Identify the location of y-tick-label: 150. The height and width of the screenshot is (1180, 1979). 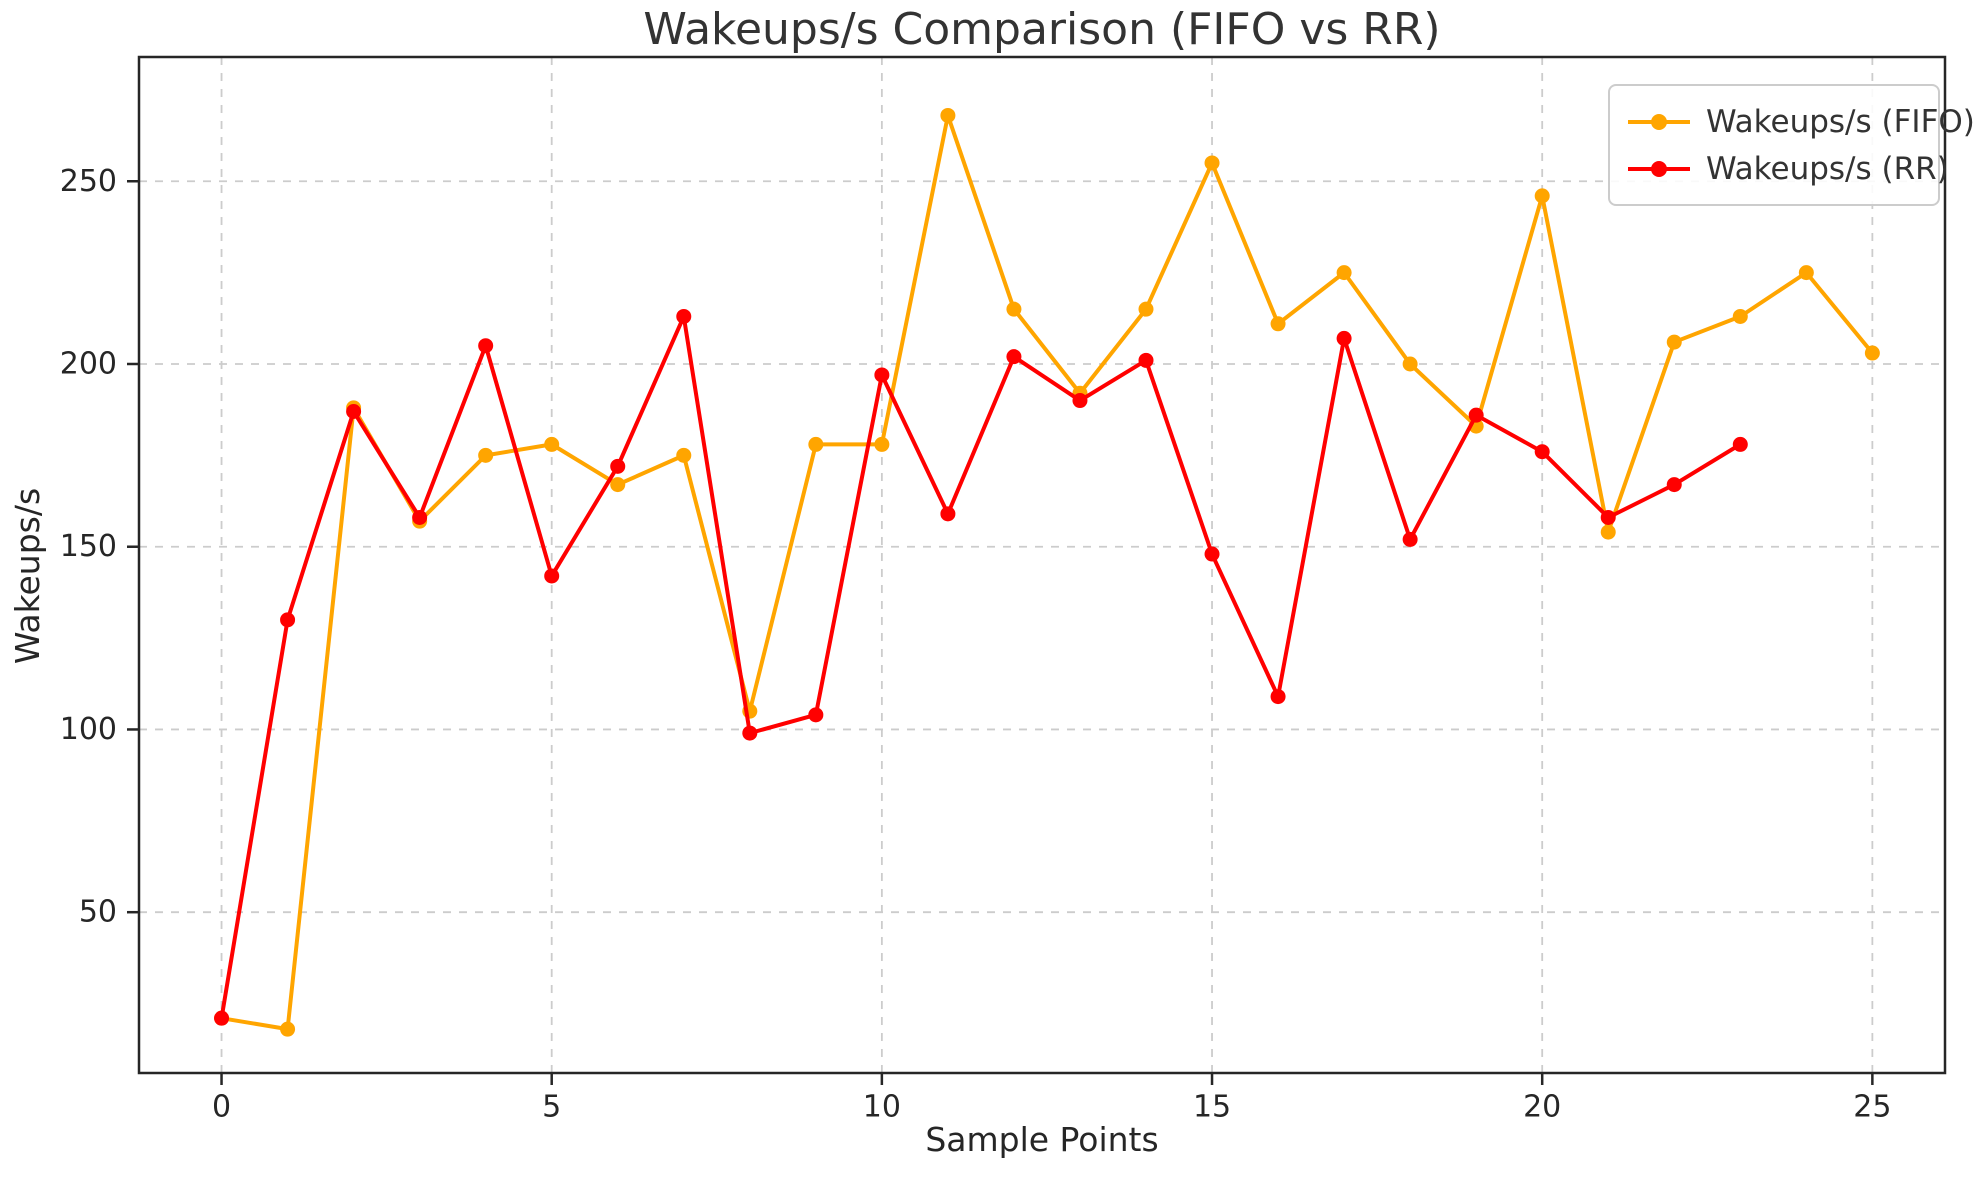
(88, 546).